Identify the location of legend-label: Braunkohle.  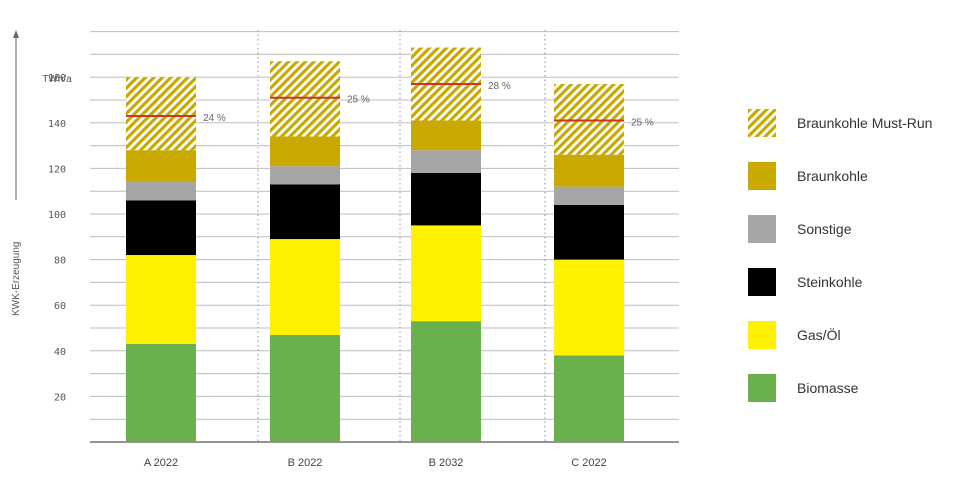
(832, 176).